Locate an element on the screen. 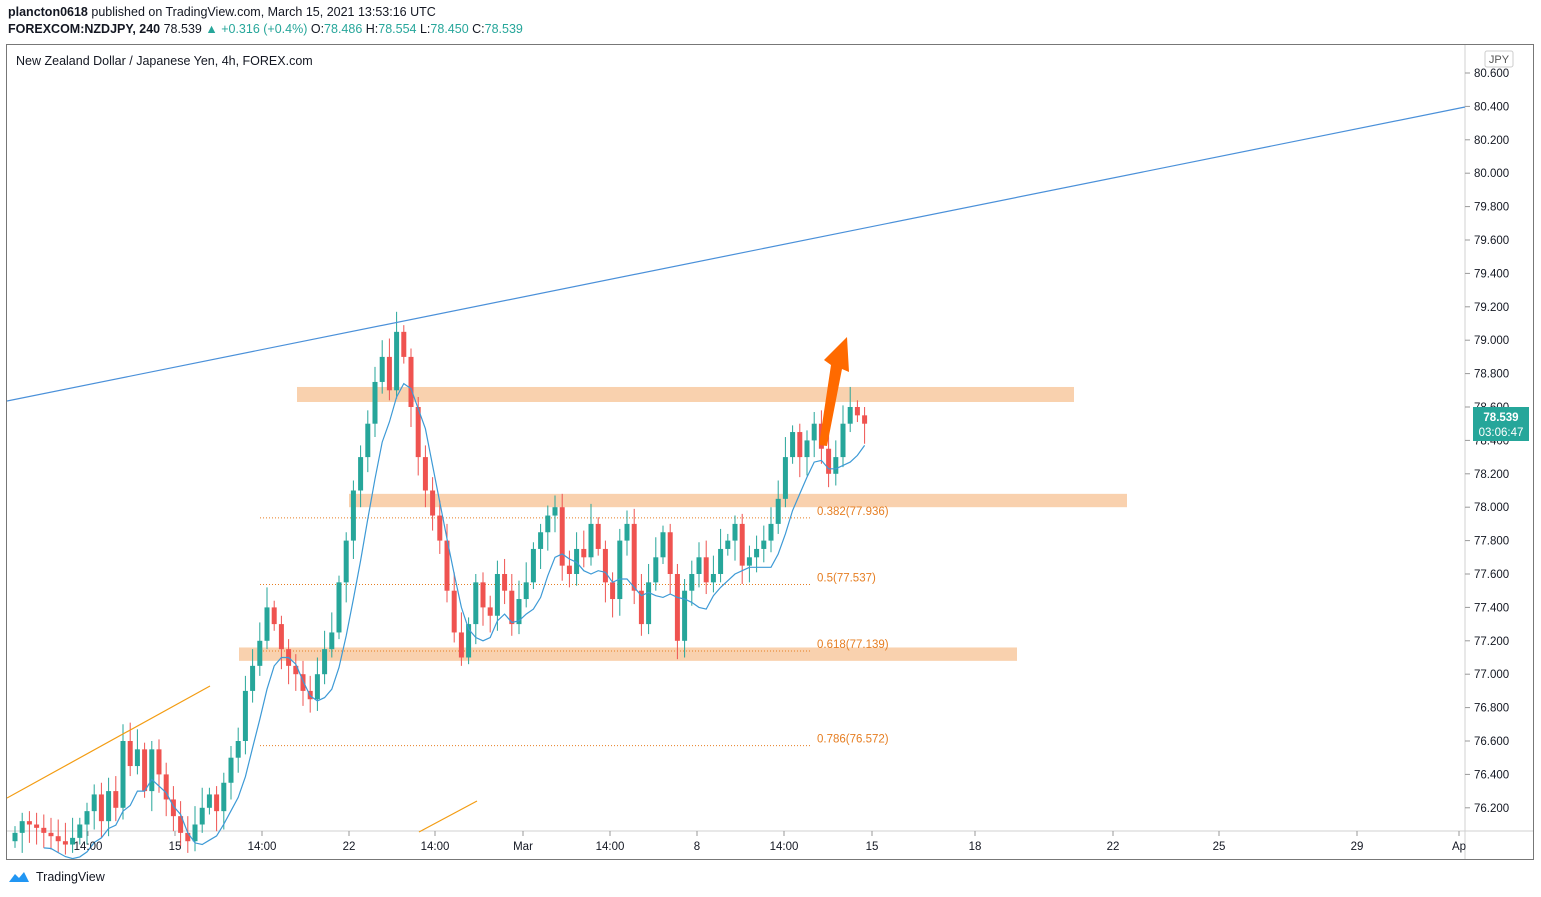 This screenshot has width=1541, height=897. up-arrow-icon: ▲ is located at coordinates (211, 29).